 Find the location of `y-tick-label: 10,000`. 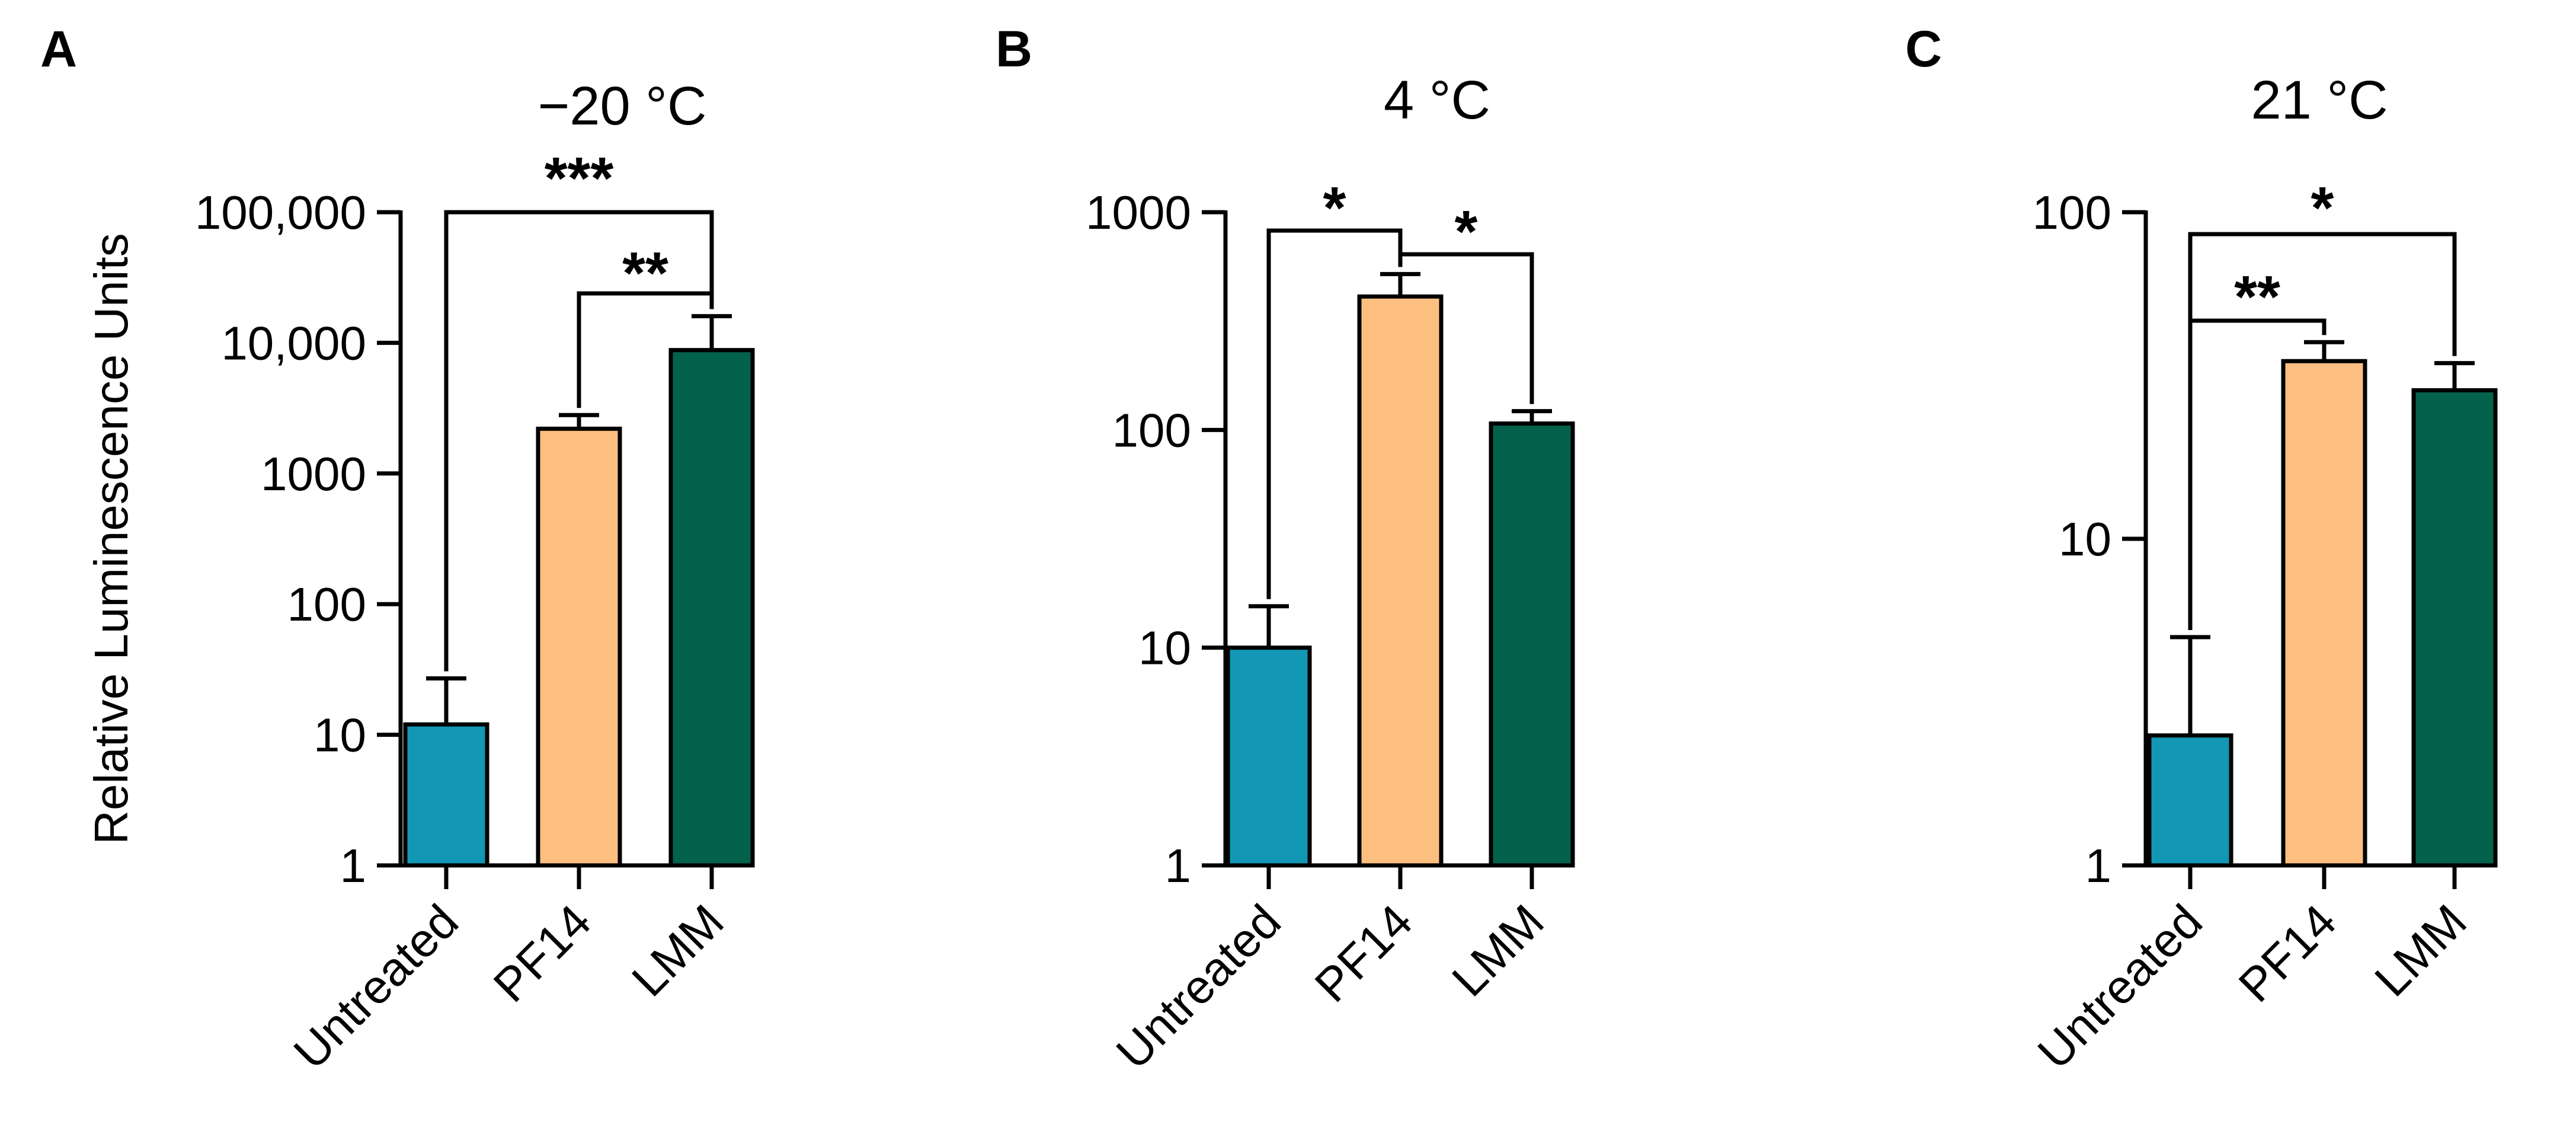

y-tick-label: 10,000 is located at coordinates (293, 343).